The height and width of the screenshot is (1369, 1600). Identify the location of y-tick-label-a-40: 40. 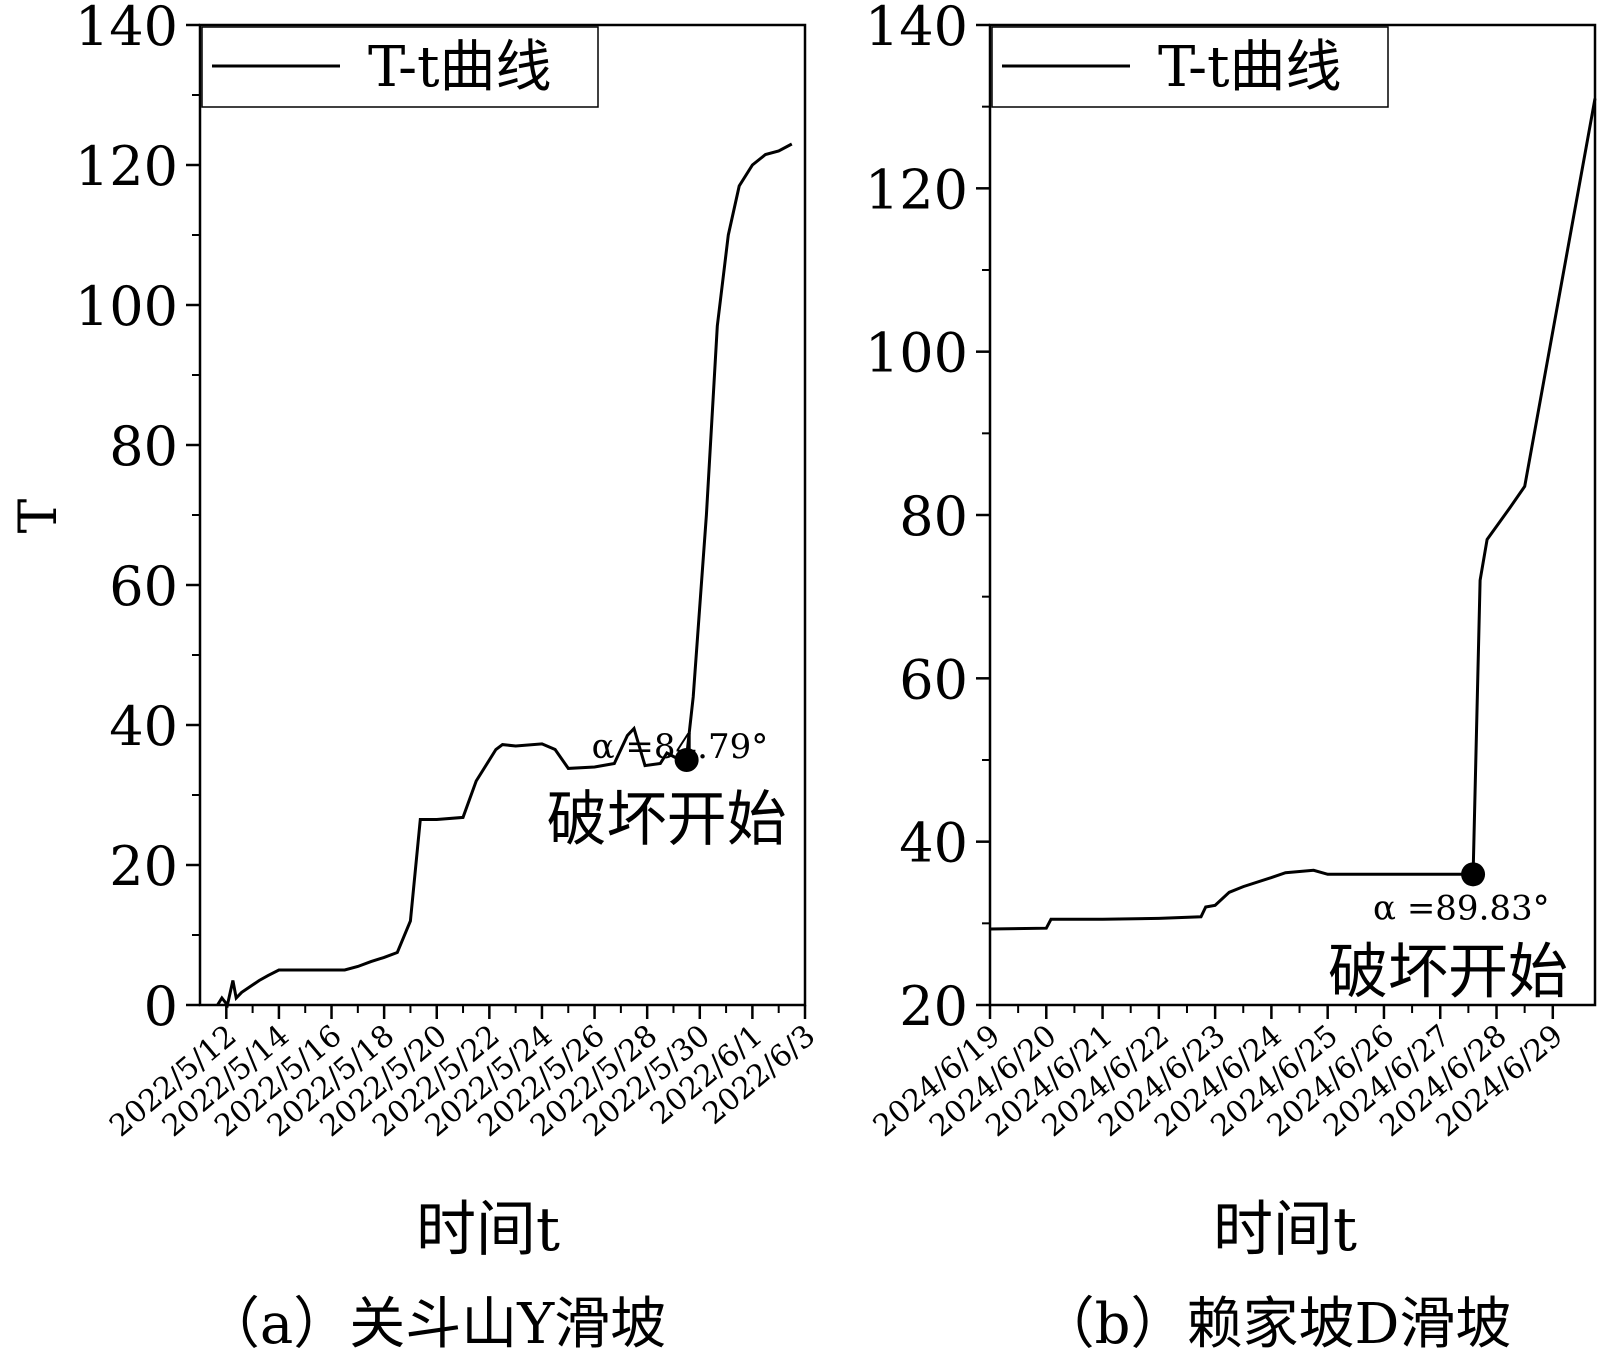
(143, 726).